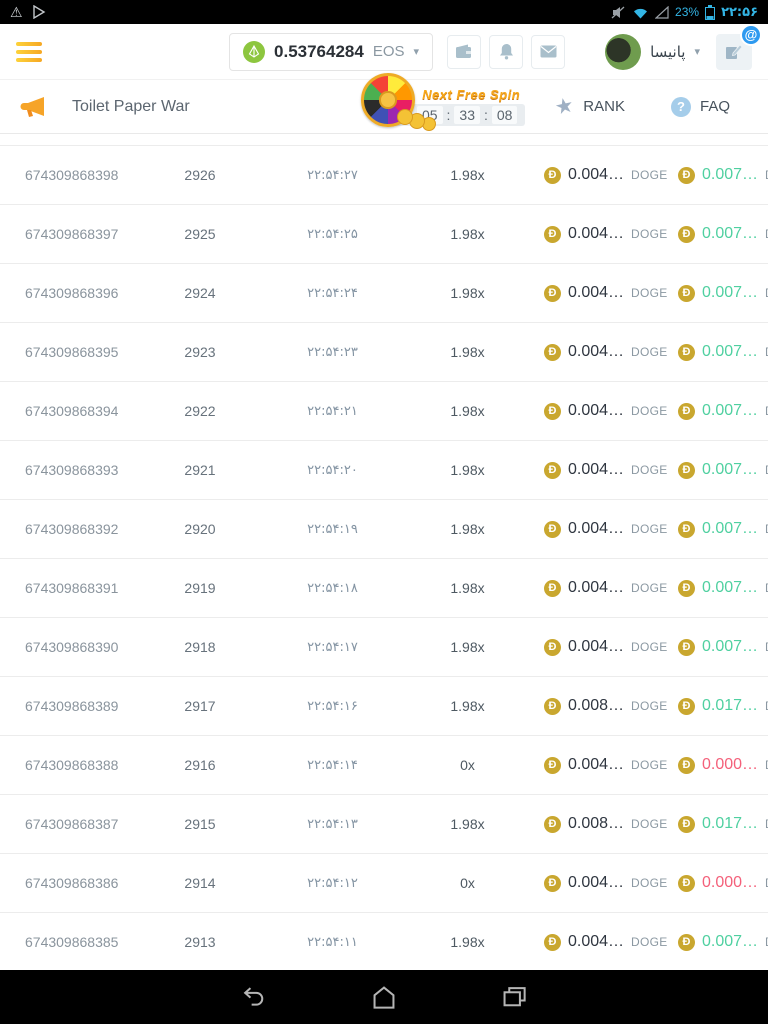 This screenshot has width=768, height=1024. What do you see at coordinates (29, 51) in the screenshot?
I see `menu-button` at bounding box center [29, 51].